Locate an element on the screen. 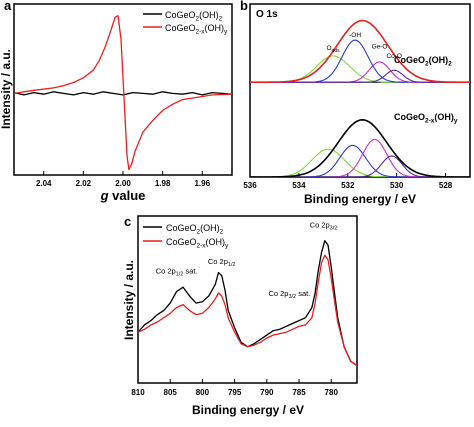 The height and width of the screenshot is (427, 474). panel-c-tick-label: 795 is located at coordinates (235, 392).